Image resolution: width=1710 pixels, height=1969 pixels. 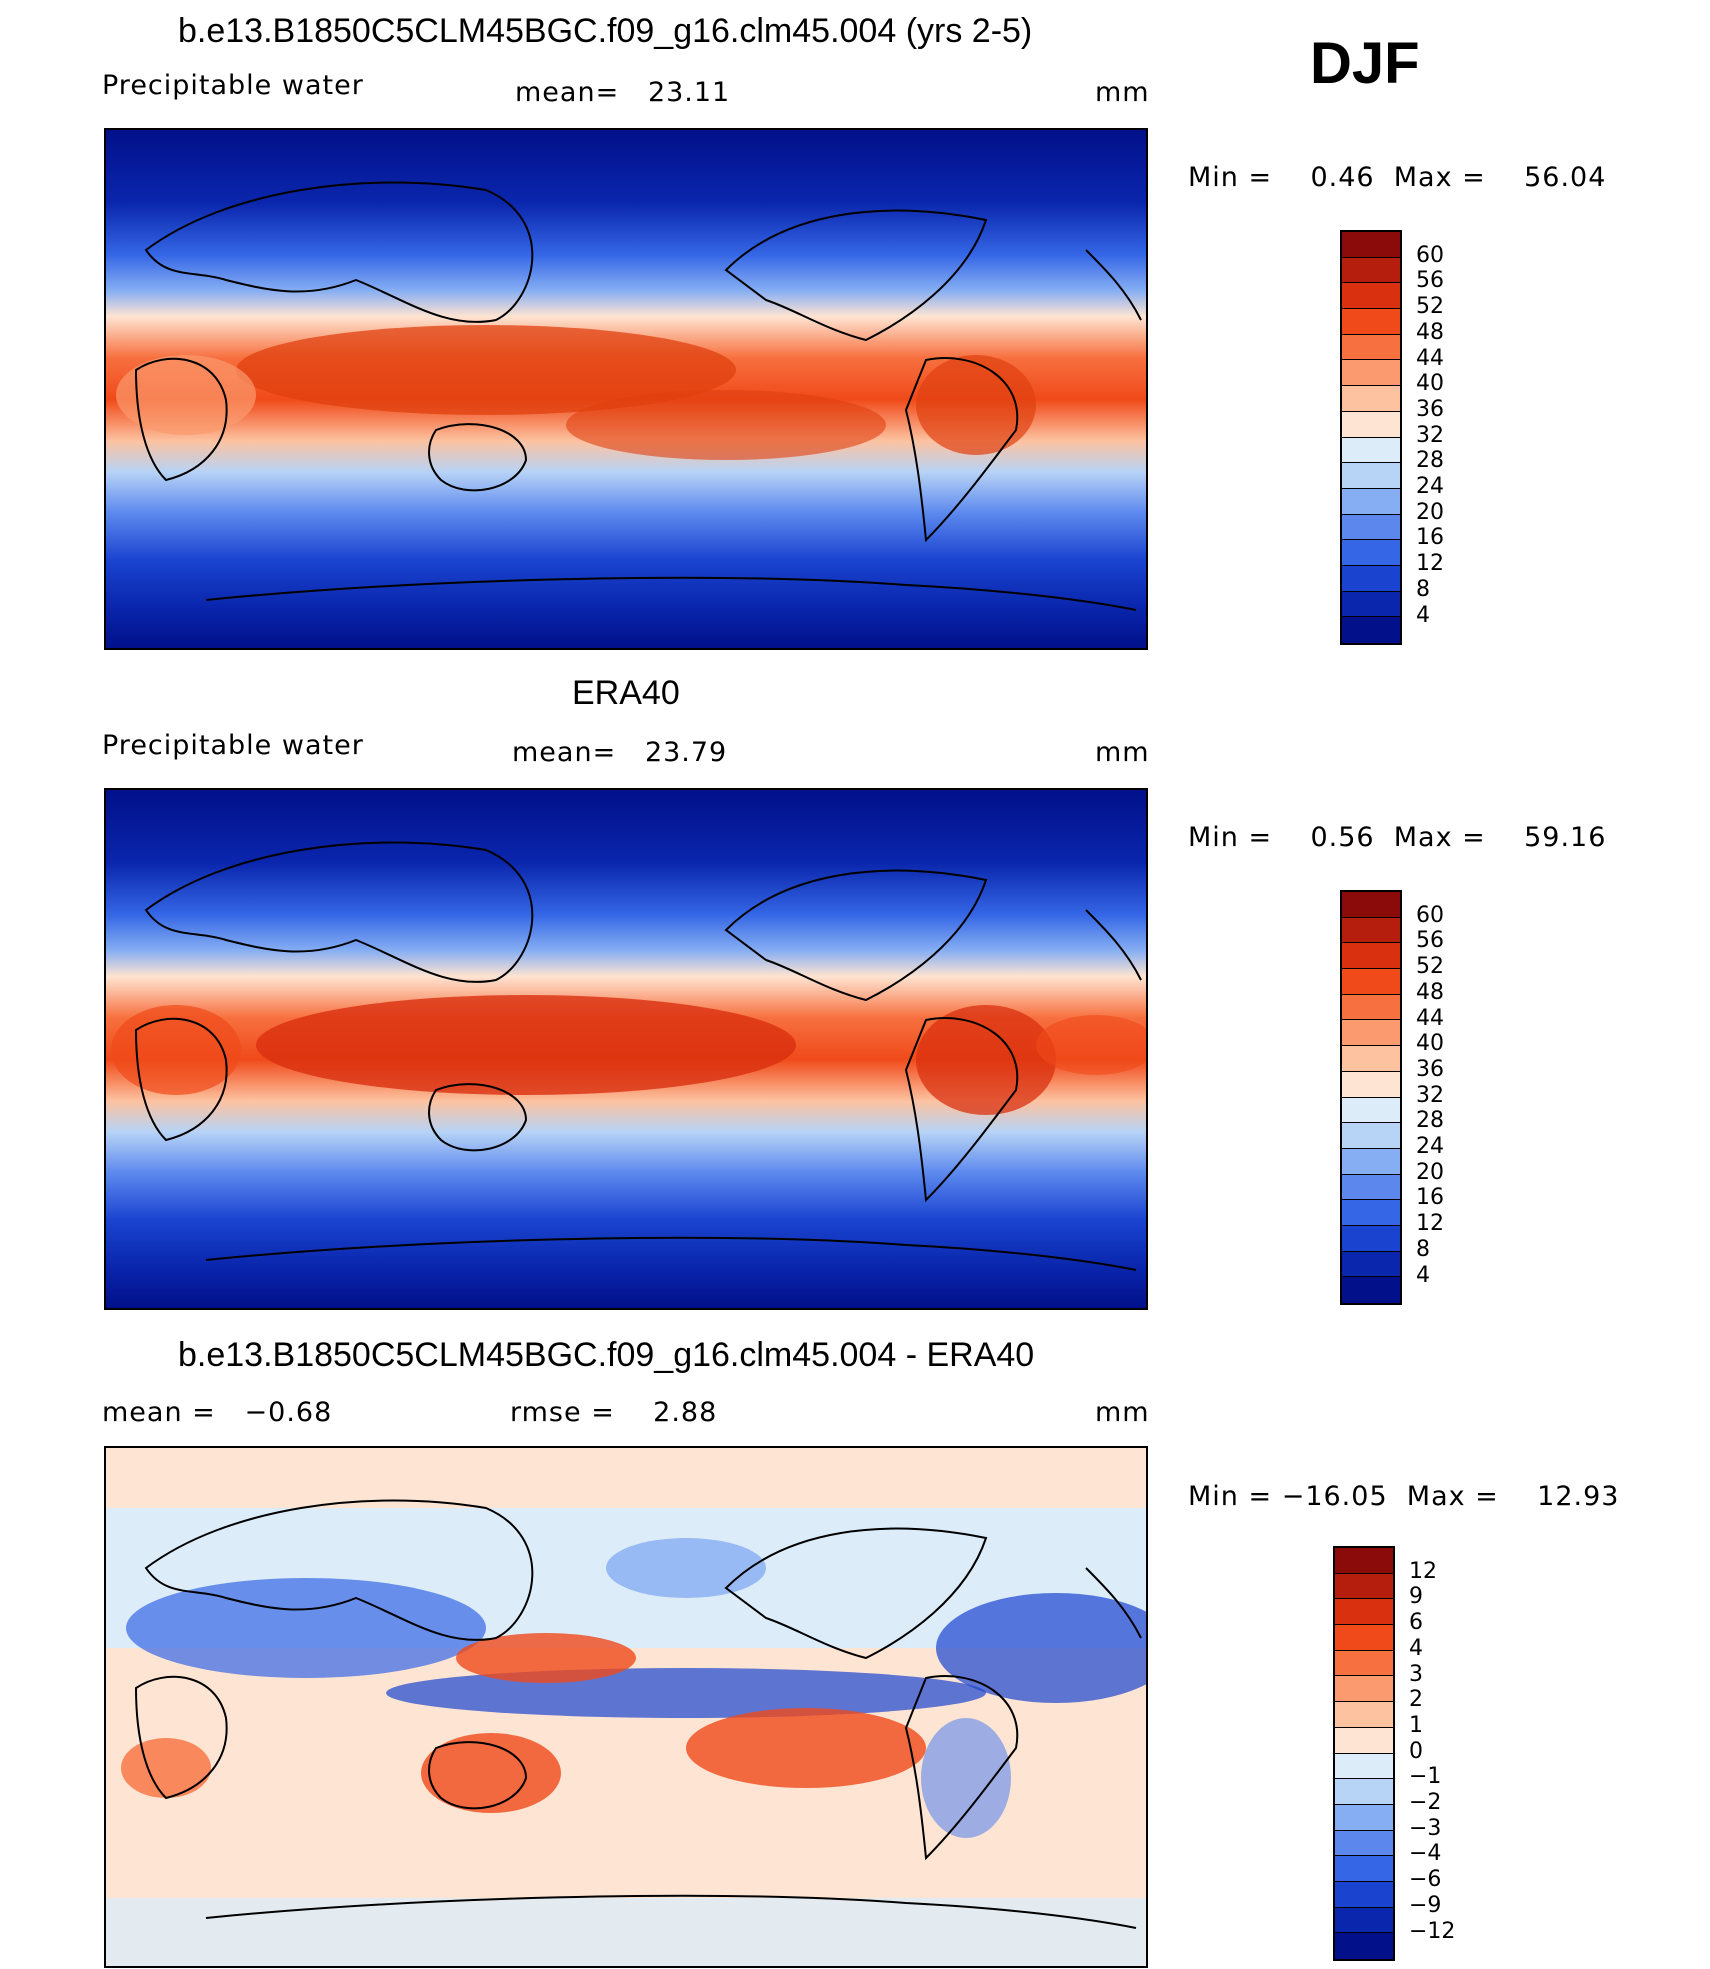 I want to click on panel3-units-label: mm, so click(x=1122, y=1412).